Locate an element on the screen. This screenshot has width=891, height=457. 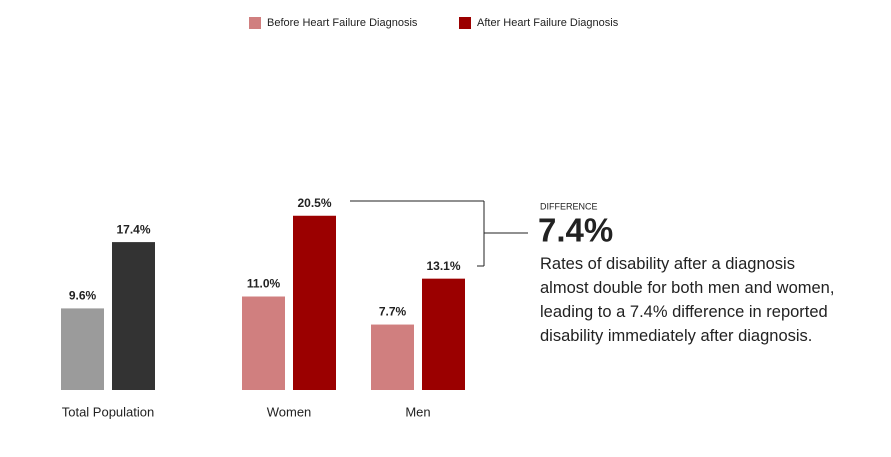
value-label: 17.4% is located at coordinates (133, 229).